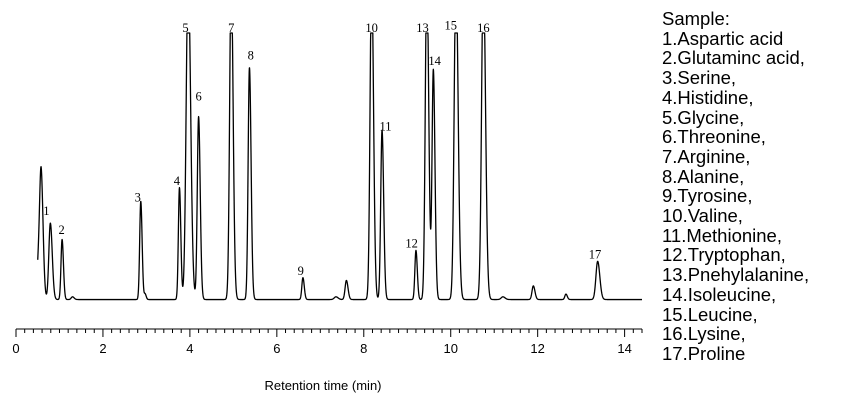 This screenshot has height=405, width=864. What do you see at coordinates (699, 78) in the screenshot?
I see `legend-item: 3.Serine,` at bounding box center [699, 78].